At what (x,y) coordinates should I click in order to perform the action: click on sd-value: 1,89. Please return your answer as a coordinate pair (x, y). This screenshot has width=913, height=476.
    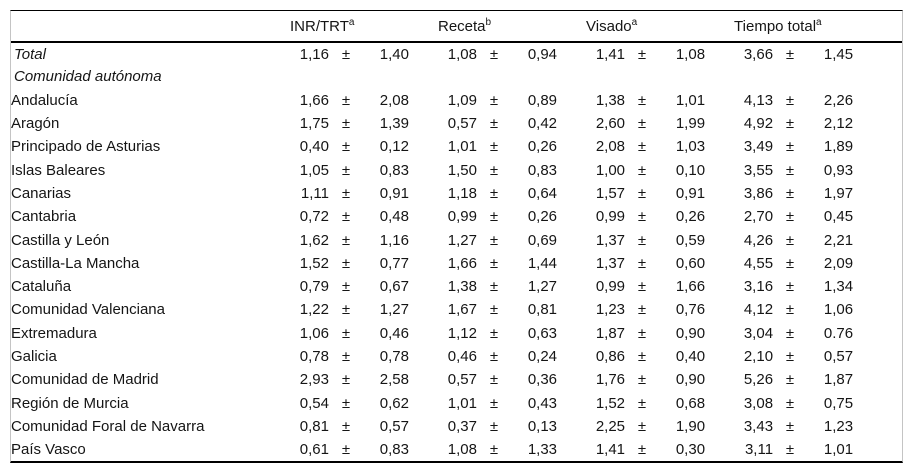
    Looking at the image, I should click on (838, 147).